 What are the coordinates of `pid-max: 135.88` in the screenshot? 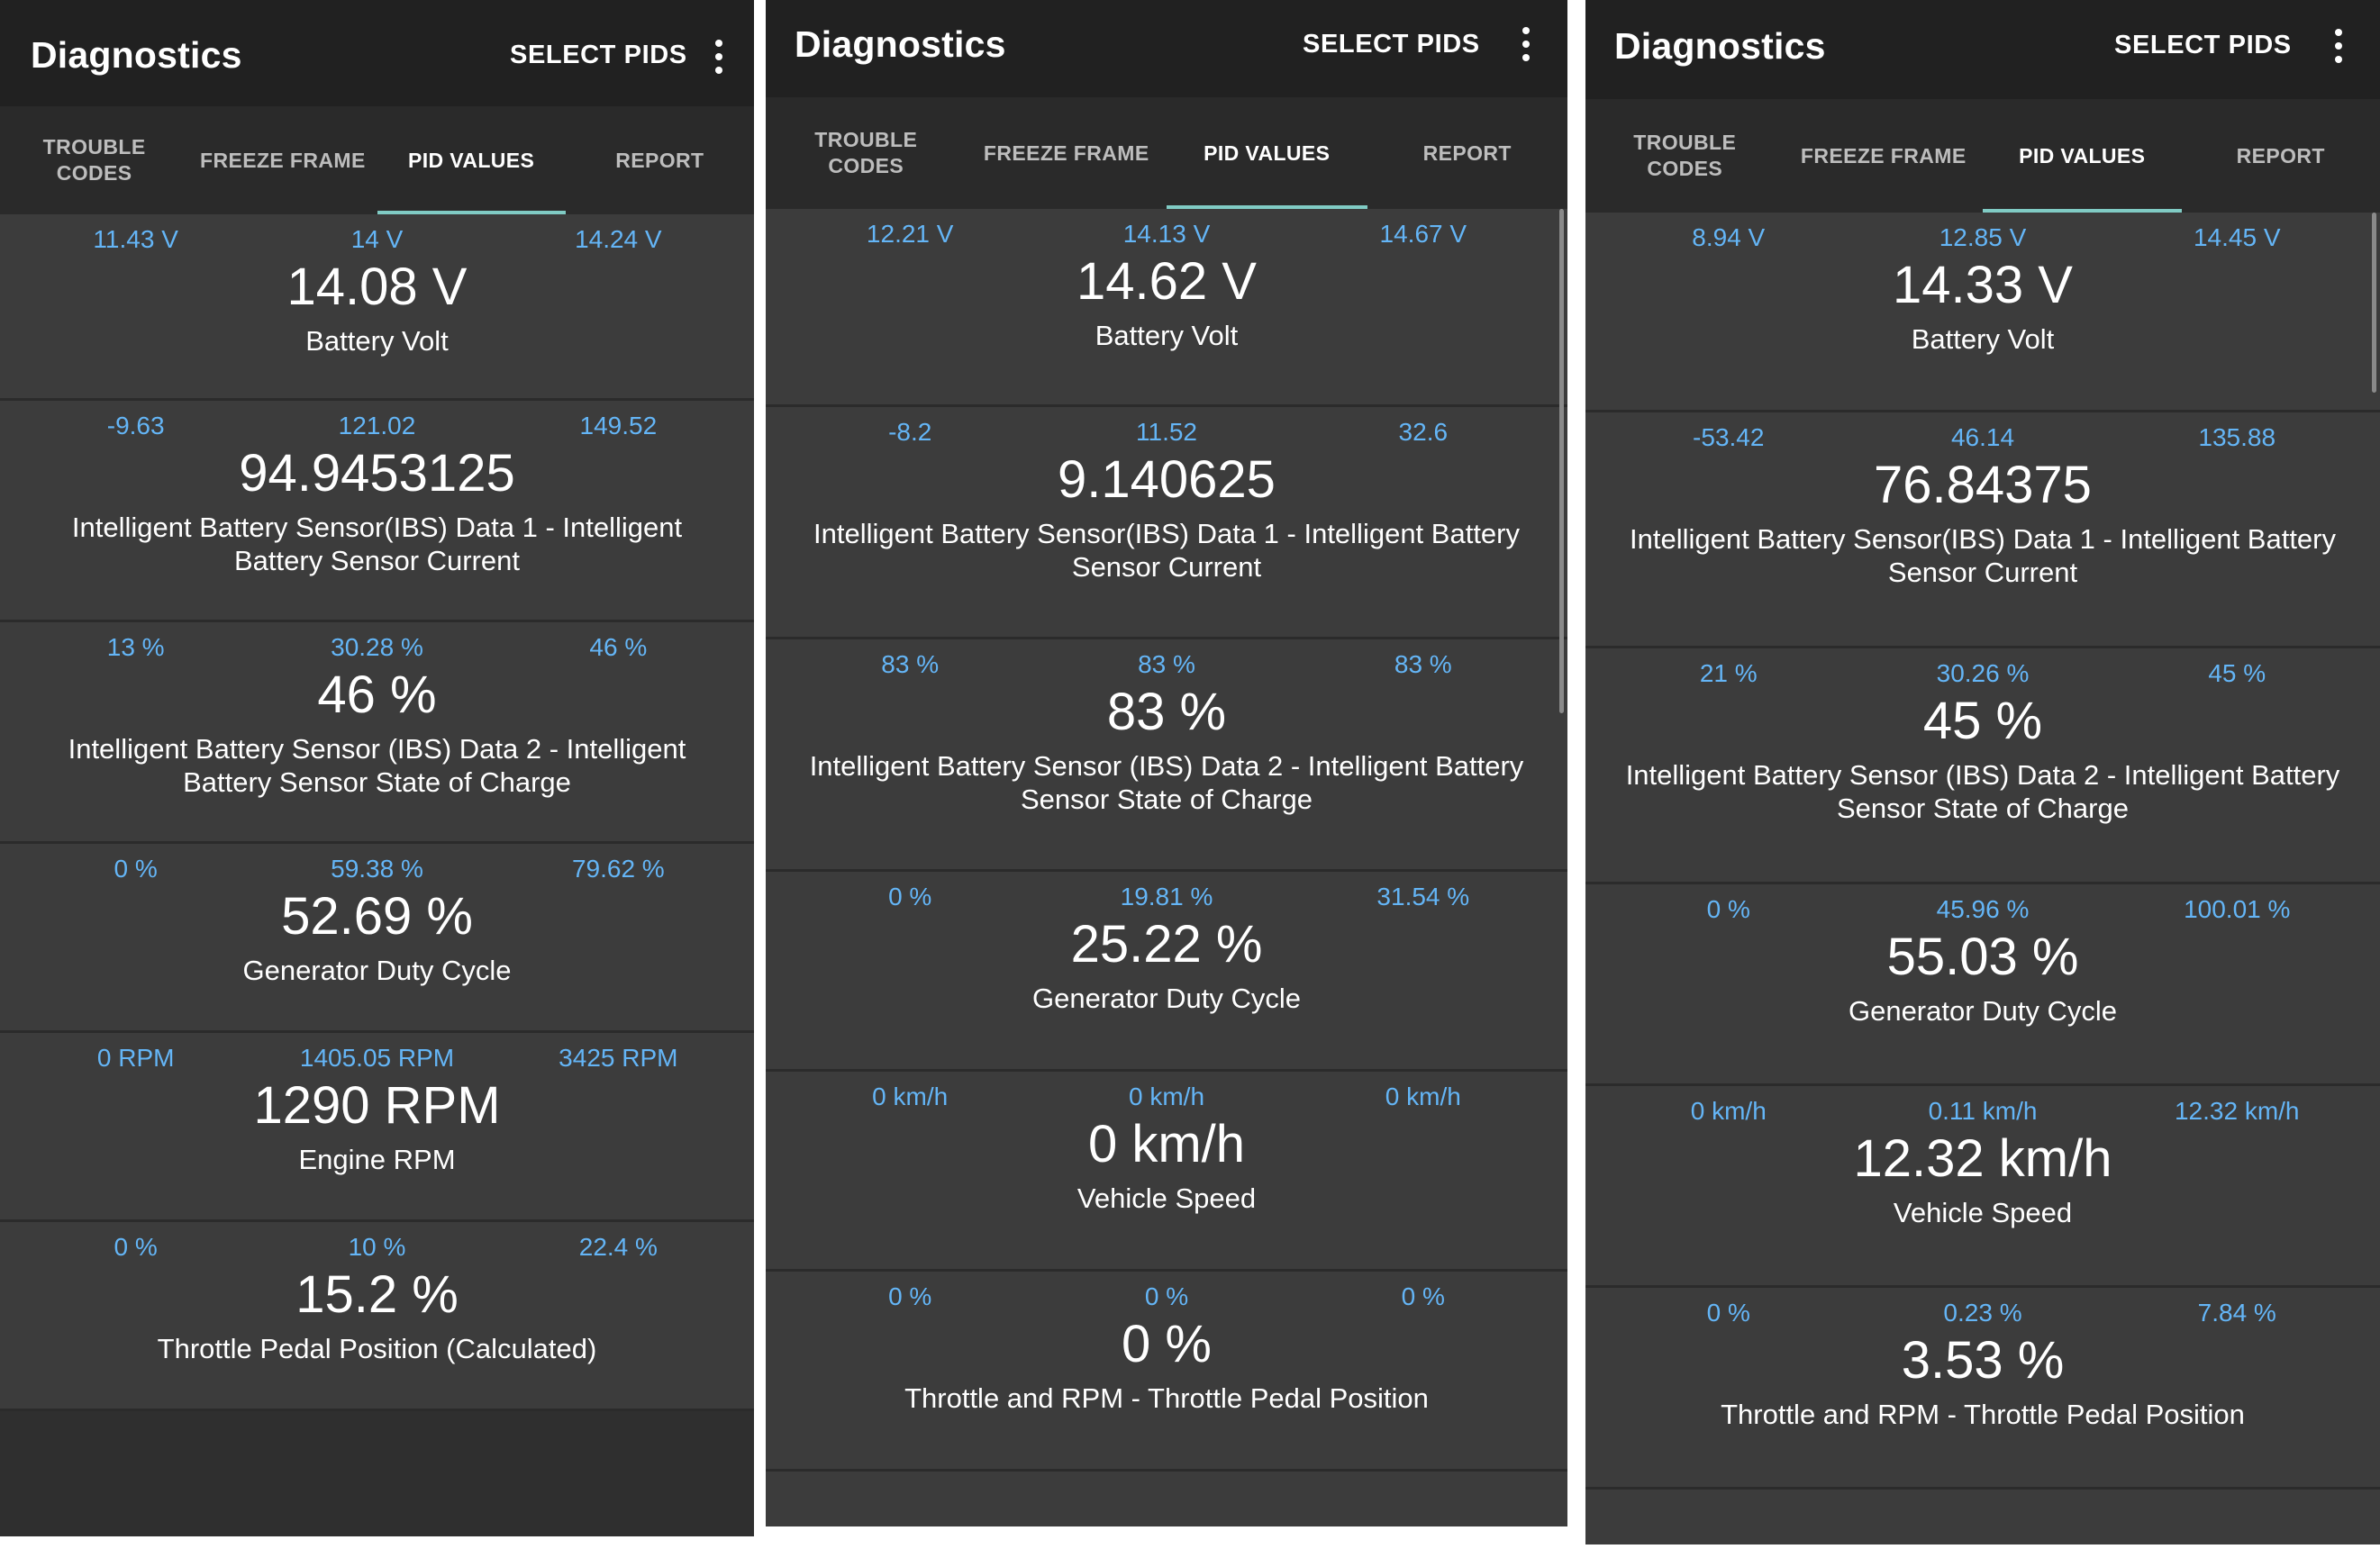 It's located at (2237, 437).